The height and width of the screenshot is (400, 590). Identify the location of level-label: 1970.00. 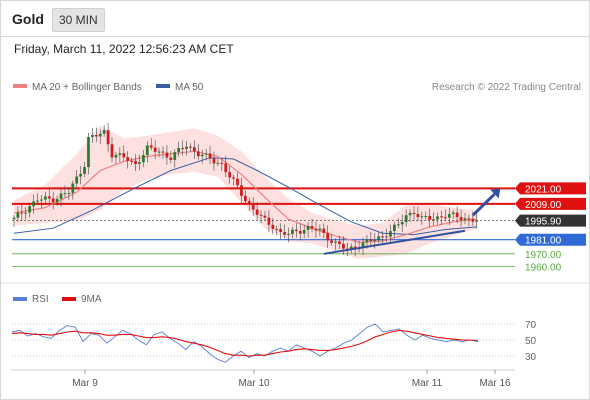
(543, 255).